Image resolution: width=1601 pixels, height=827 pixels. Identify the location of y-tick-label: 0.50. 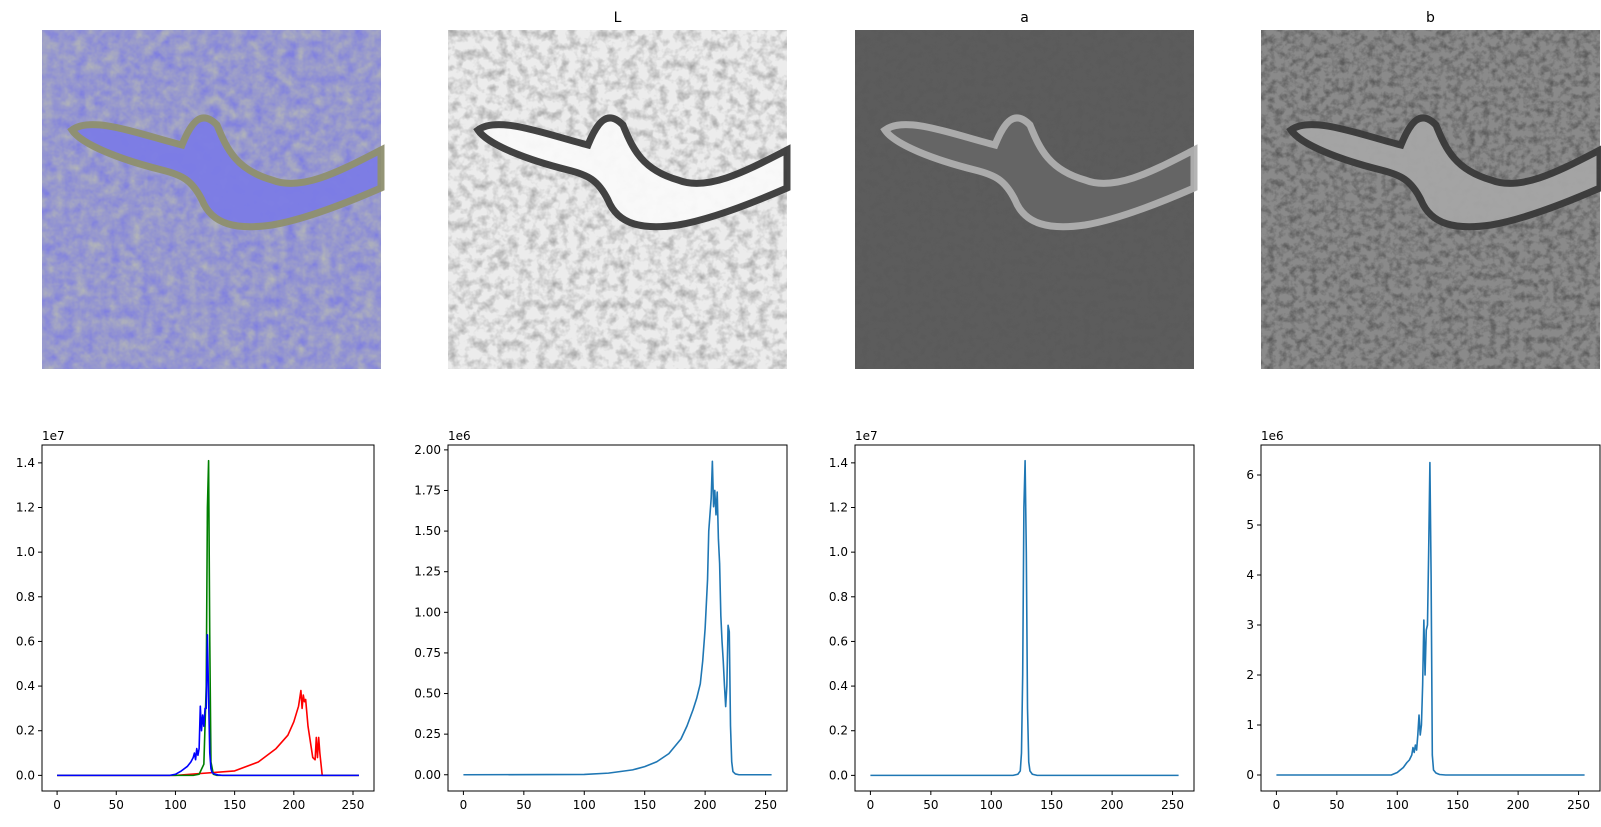
(427, 694).